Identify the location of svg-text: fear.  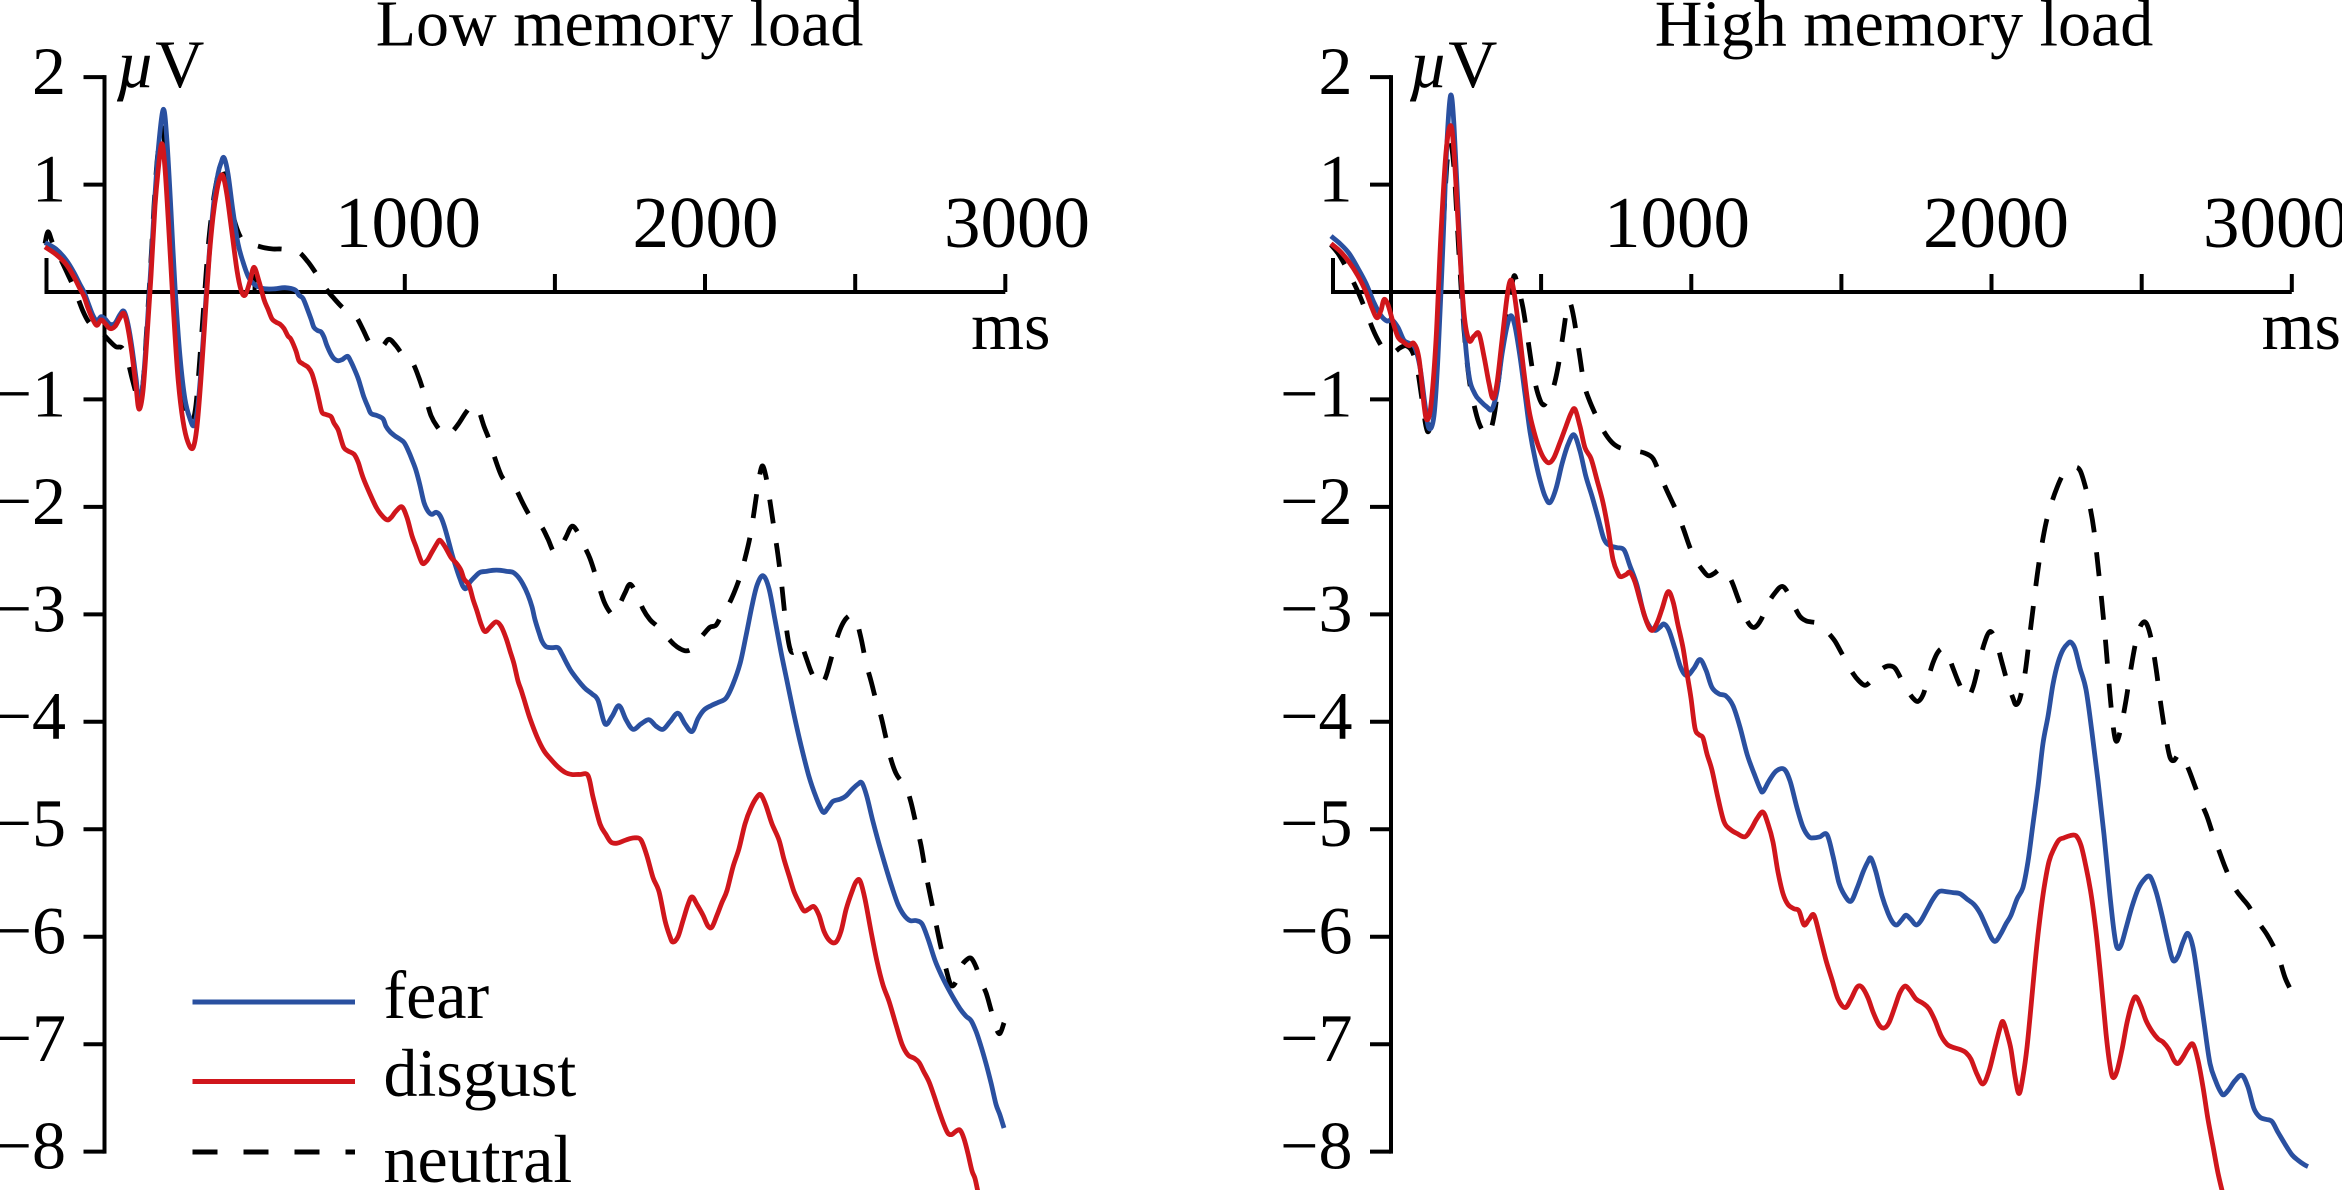
(437, 995).